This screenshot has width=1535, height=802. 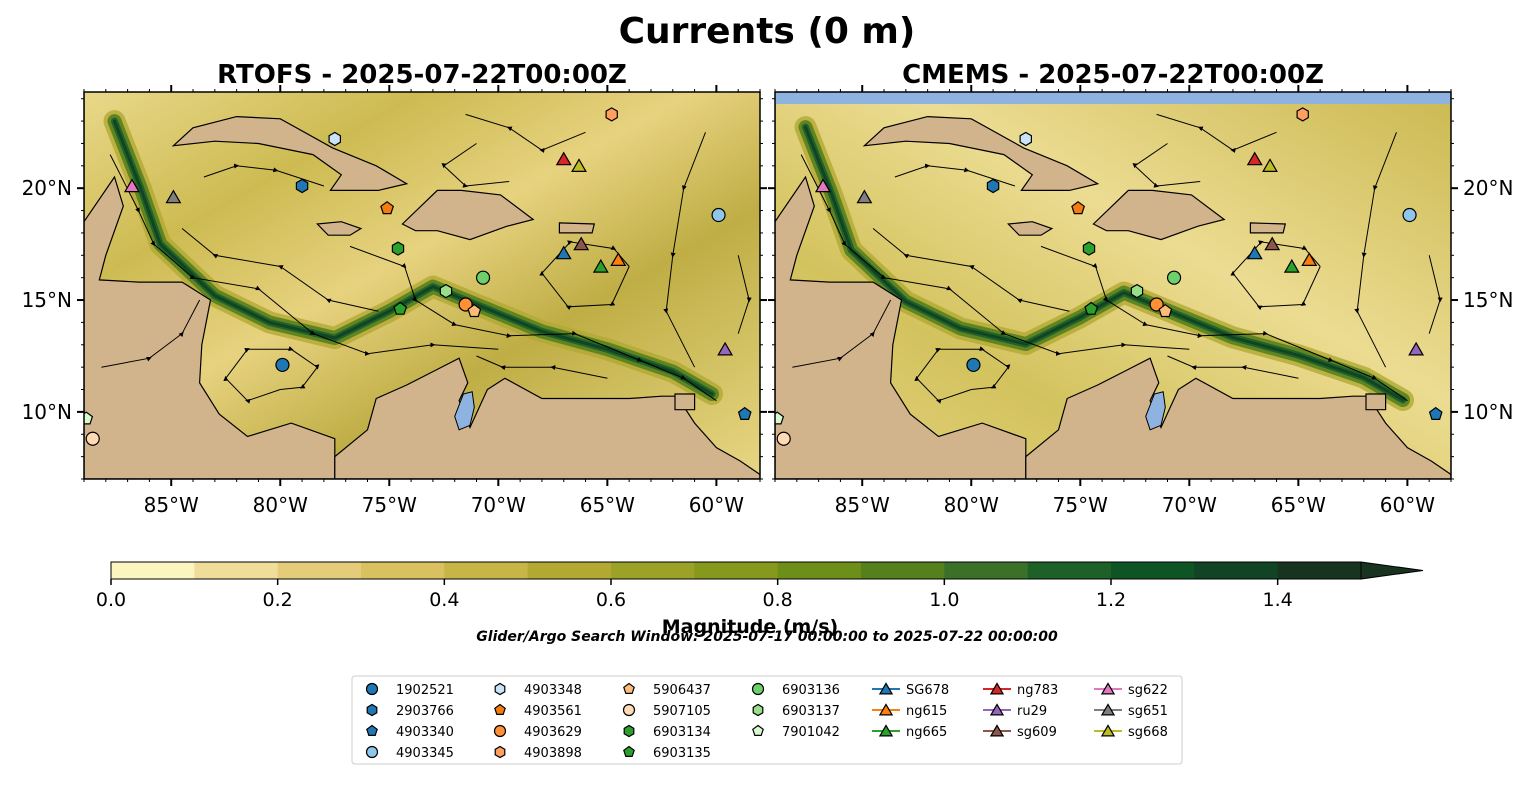 I want to click on argo-float-1902521-marker, so click(x=973, y=365).